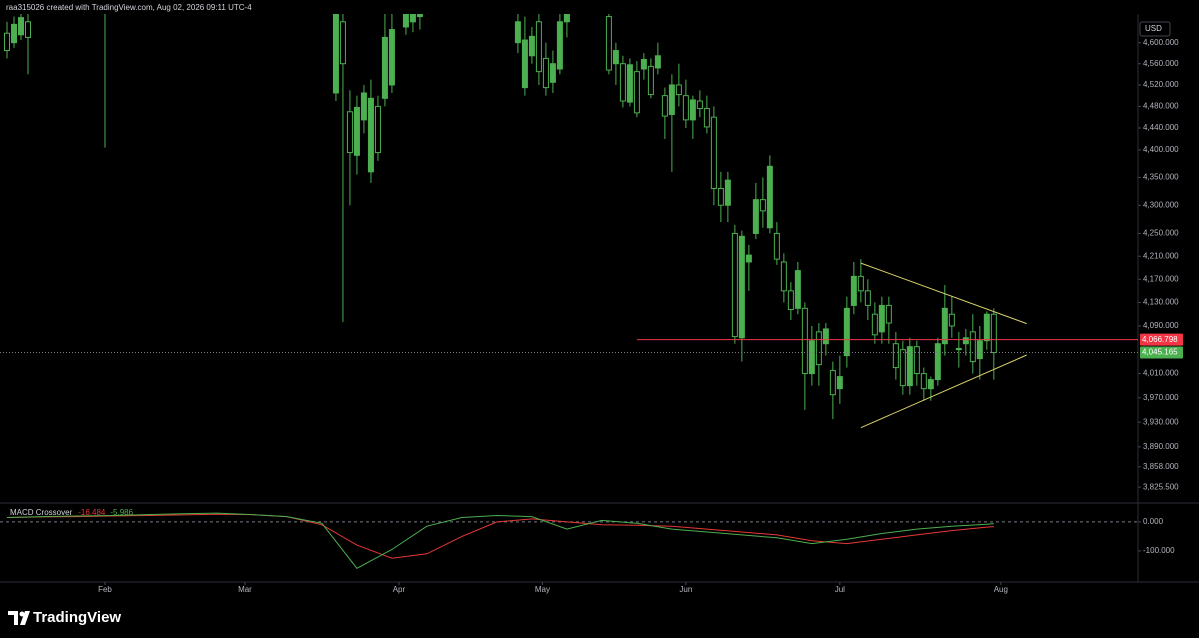 The height and width of the screenshot is (638, 1199). What do you see at coordinates (1161, 325) in the screenshot?
I see `y-tick-label: 4,090.000` at bounding box center [1161, 325].